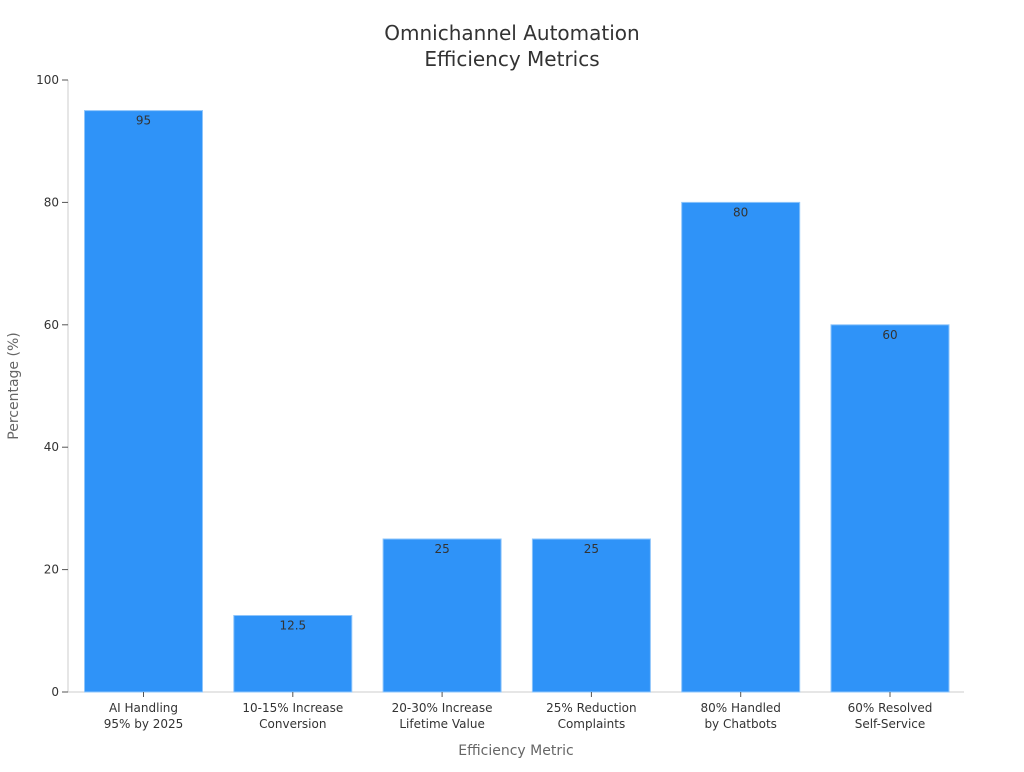 The image size is (1024, 772). What do you see at coordinates (591, 708) in the screenshot?
I see `x-tick-label: 25% Reduction` at bounding box center [591, 708].